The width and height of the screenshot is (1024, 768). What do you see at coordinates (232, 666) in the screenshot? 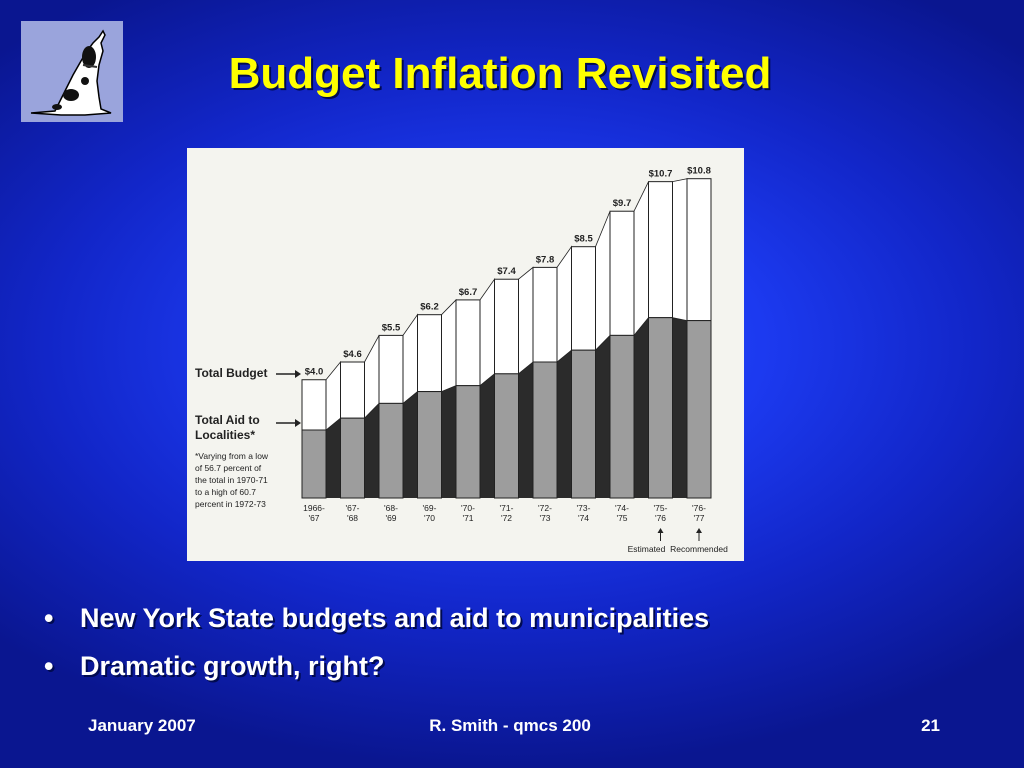
I see `bullet-text: Dramatic growth, right?` at bounding box center [232, 666].